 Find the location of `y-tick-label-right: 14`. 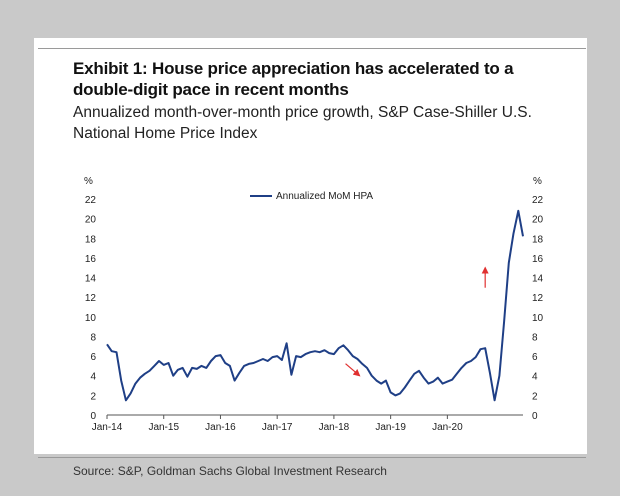

y-tick-label-right: 14 is located at coordinates (538, 279).